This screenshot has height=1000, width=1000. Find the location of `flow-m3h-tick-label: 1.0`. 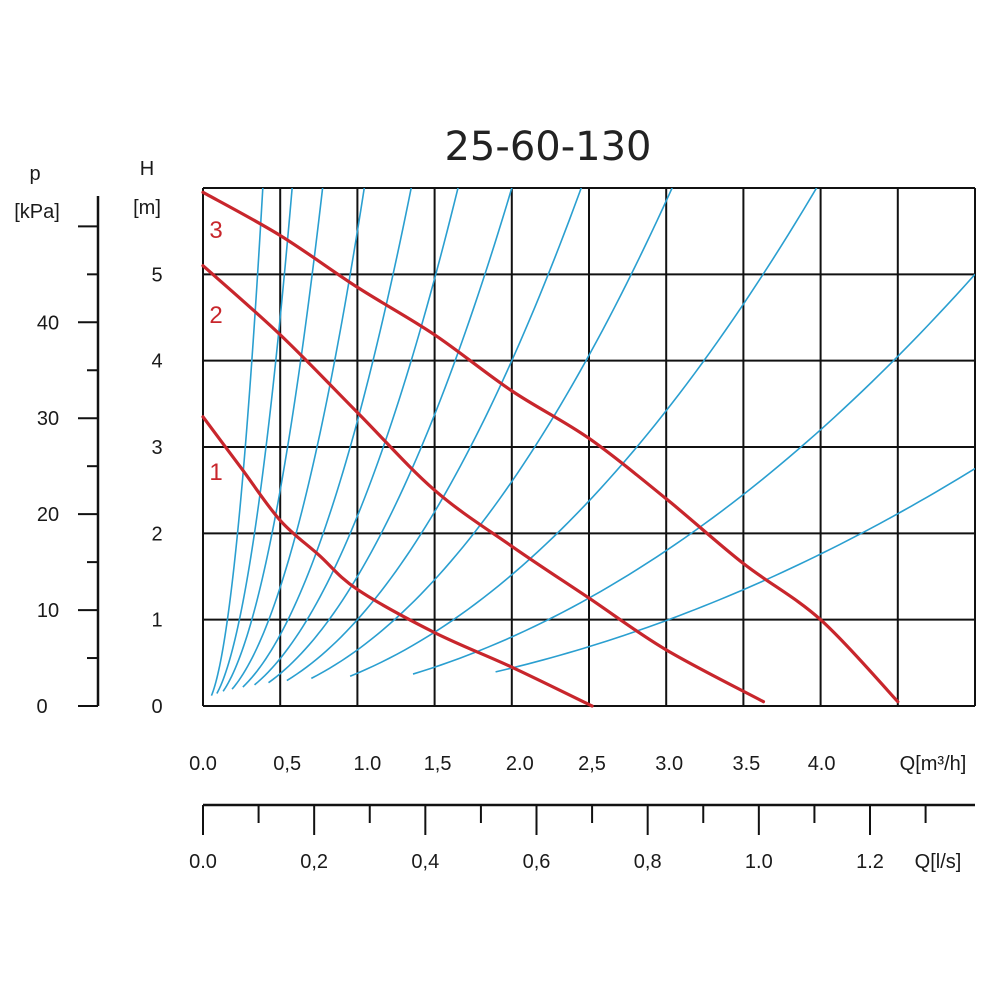

flow-m3h-tick-label: 1.0 is located at coordinates (367, 764).